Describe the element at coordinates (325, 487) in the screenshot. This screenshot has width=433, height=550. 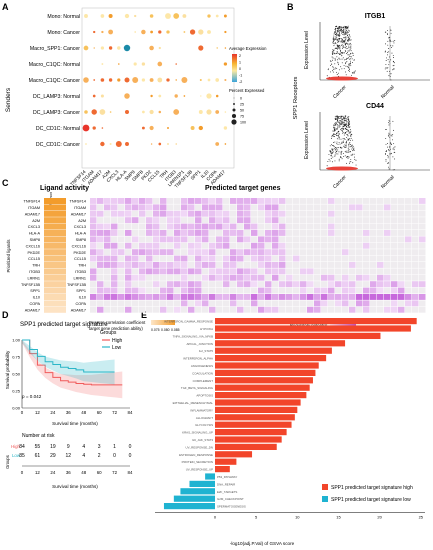
I see `panel-e-legend-swatch` at that location.